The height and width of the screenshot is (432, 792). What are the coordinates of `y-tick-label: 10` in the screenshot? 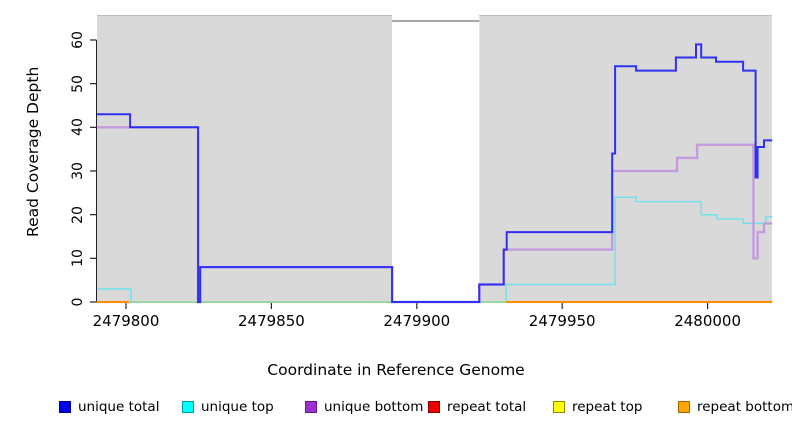 It's located at (78, 258).